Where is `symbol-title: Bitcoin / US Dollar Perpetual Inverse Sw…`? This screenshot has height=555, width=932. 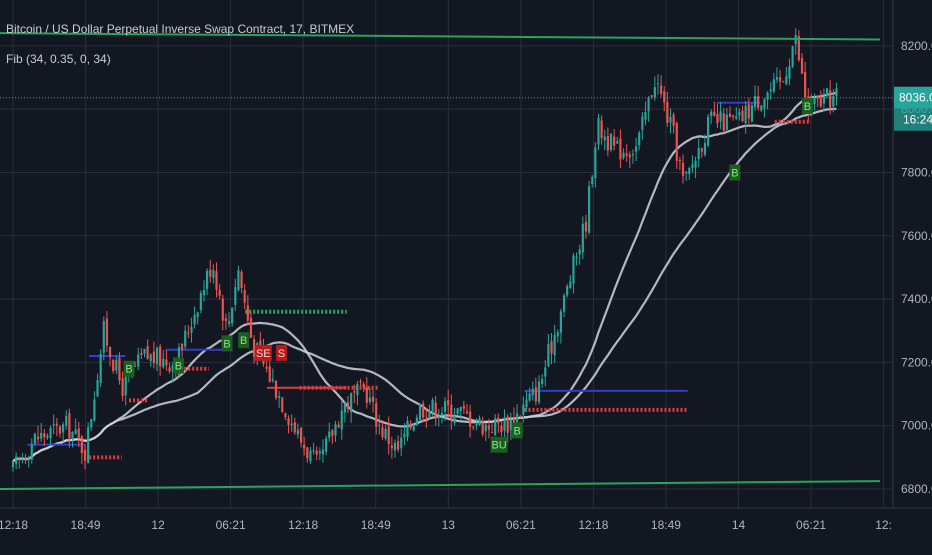
symbol-title: Bitcoin / US Dollar Perpetual Inverse Sw… is located at coordinates (180, 29).